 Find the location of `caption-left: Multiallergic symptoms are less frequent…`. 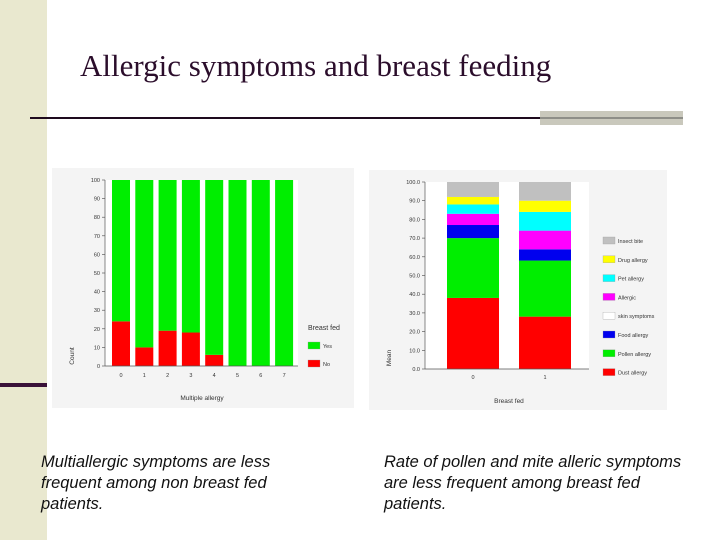

caption-left: Multiallergic symptoms are less frequent… is located at coordinates (156, 483).